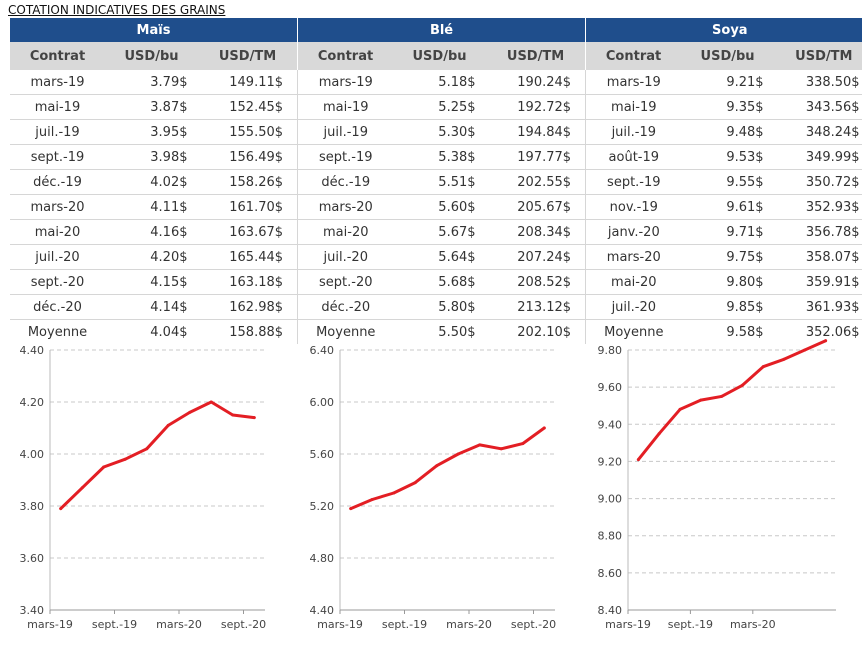 The width and height of the screenshot is (862, 651). I want to click on y-tick-label: 9.60, so click(610, 387).